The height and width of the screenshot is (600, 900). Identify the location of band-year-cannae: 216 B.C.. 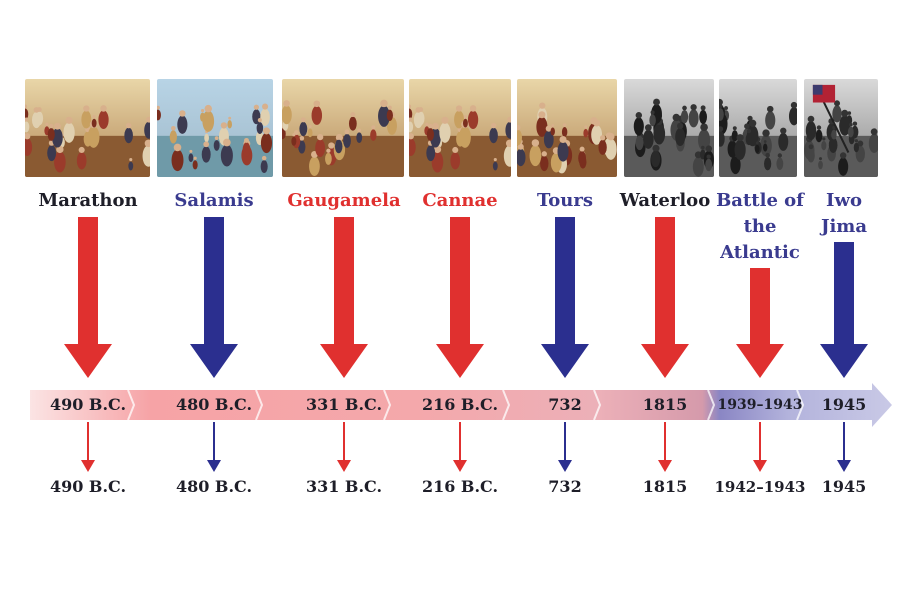
(460, 404).